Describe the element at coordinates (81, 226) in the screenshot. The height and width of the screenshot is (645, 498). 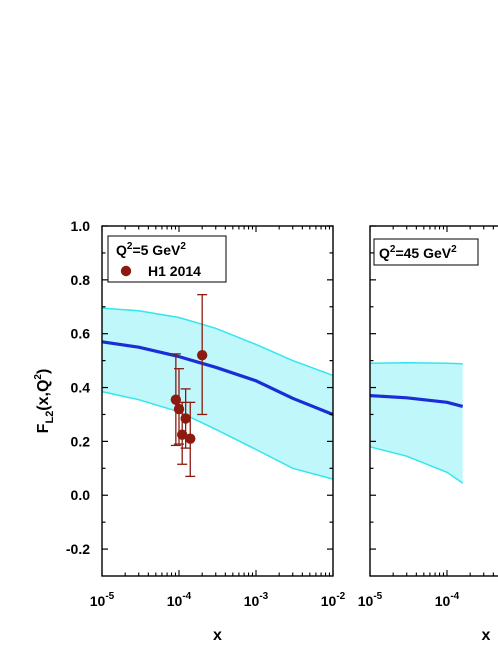
I see `y-tick-label: 1.0` at that location.